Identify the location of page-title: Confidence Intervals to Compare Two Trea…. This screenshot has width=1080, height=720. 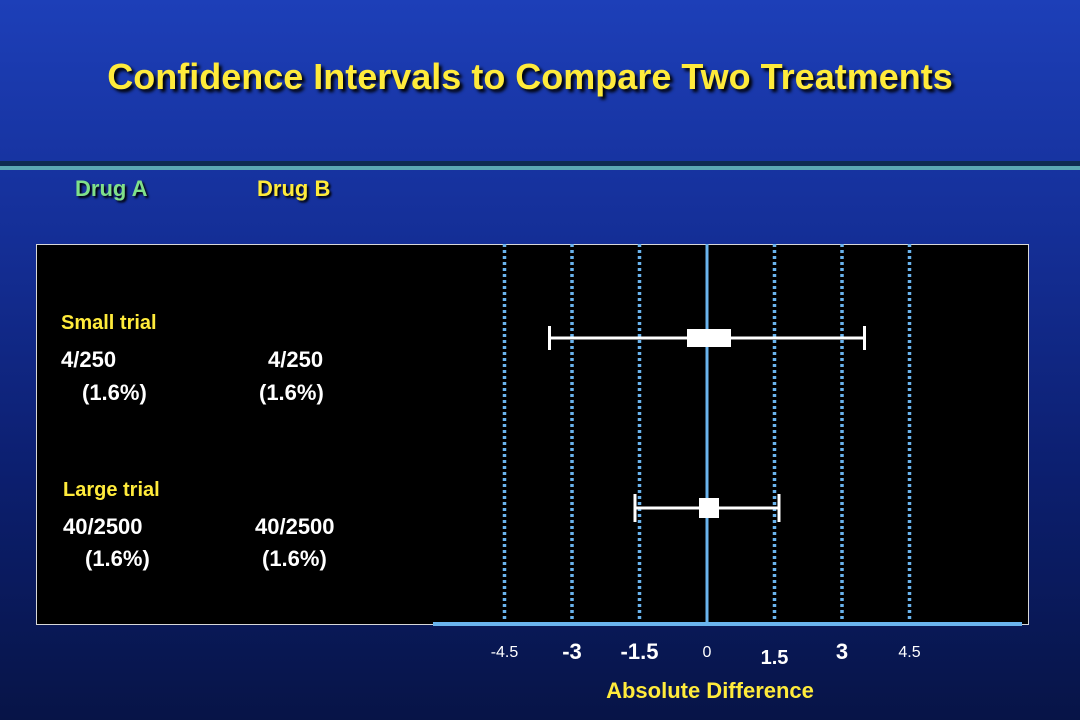
(530, 76).